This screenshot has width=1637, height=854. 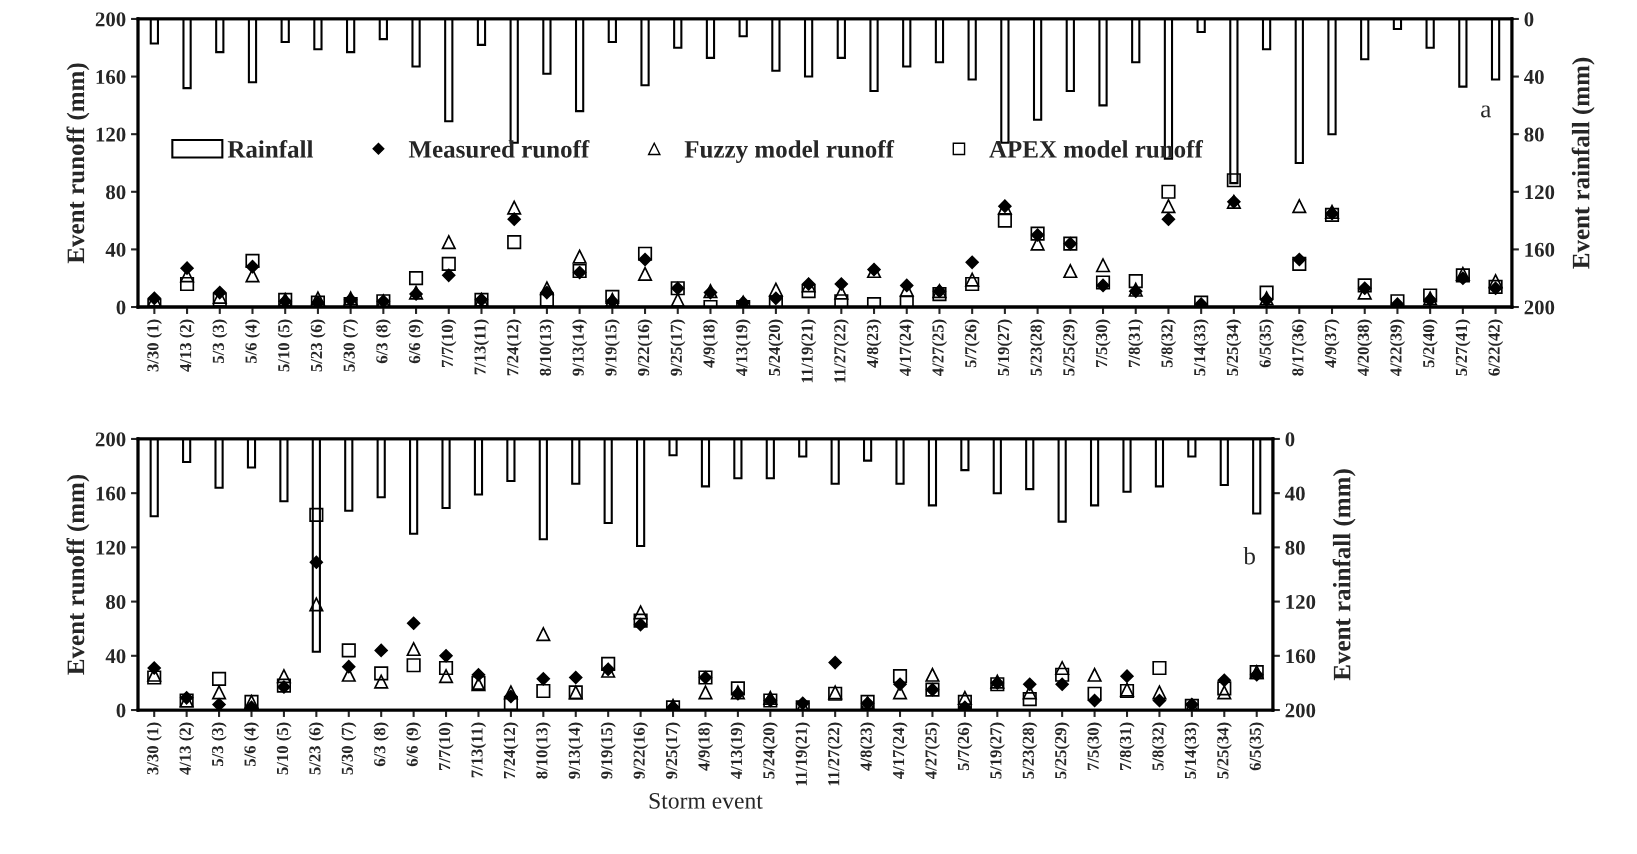 What do you see at coordinates (1299, 347) in the screenshot?
I see `x-tick-label: 8/17(36)` at bounding box center [1299, 347].